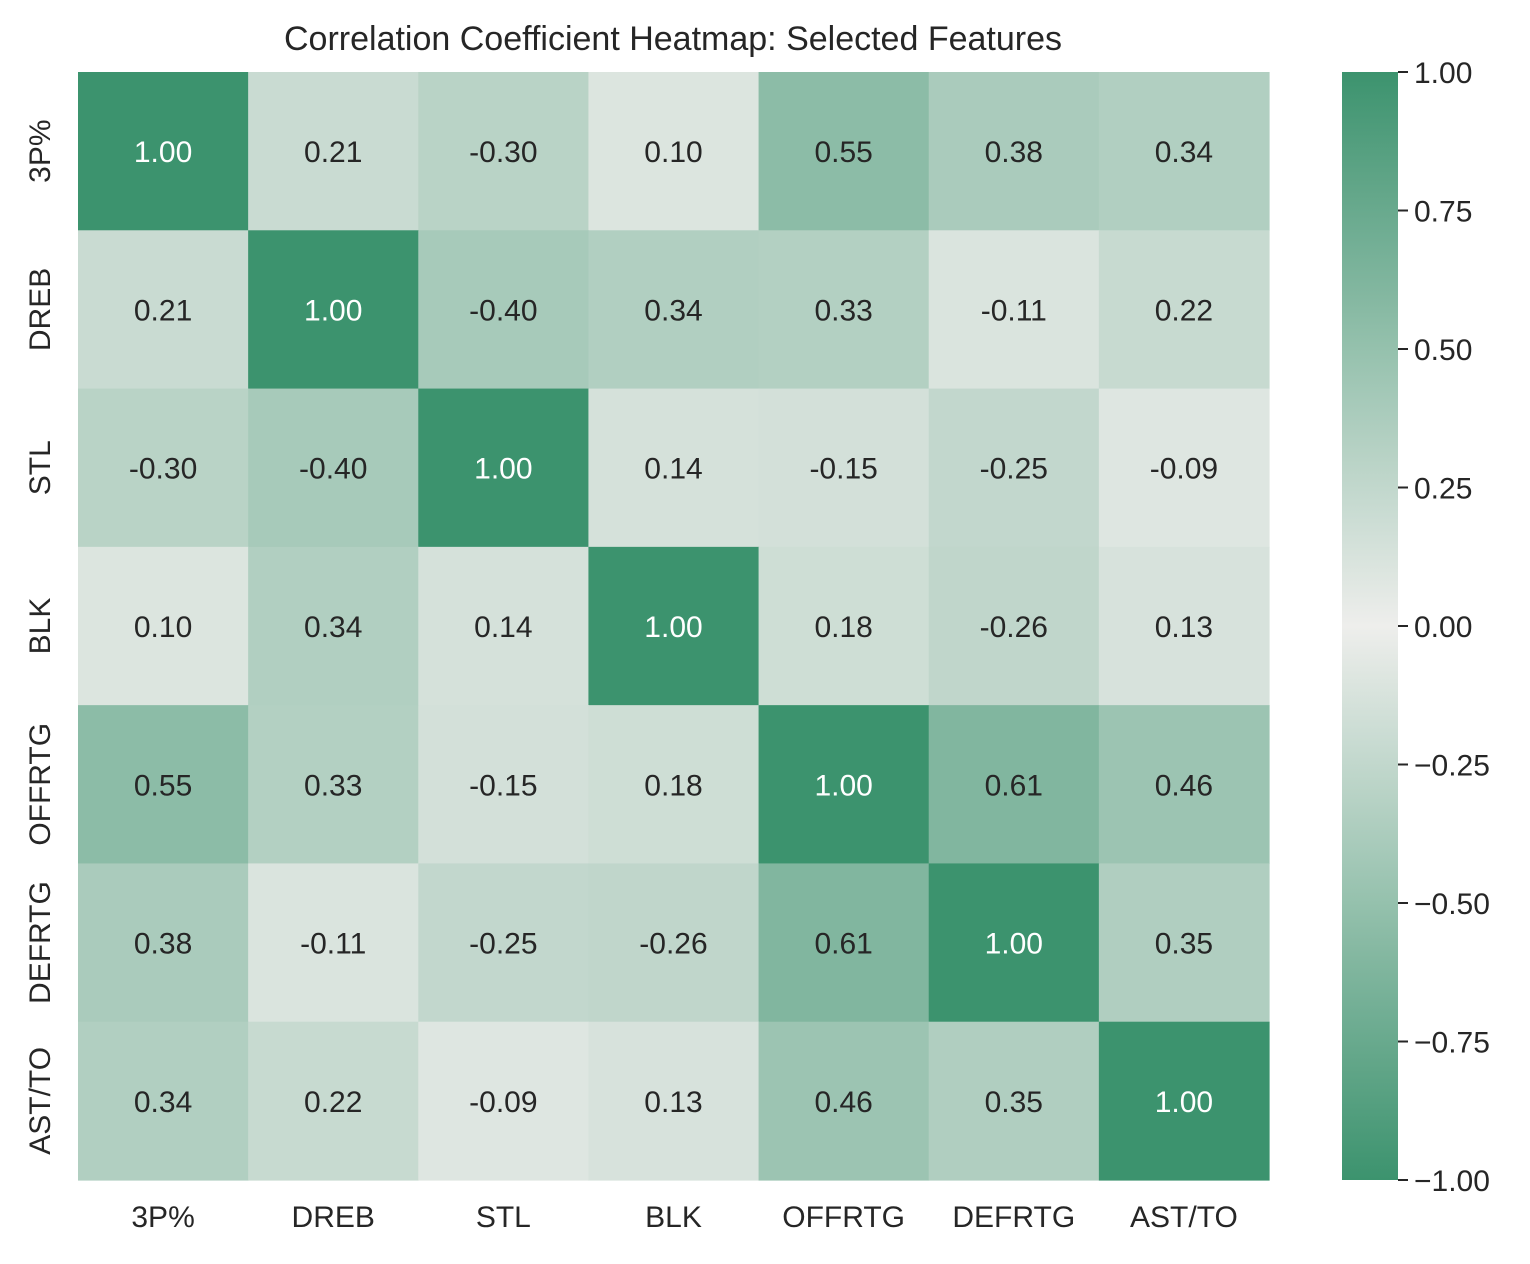  I want to click on y-tick-label: OFFRTG, so click(40, 784).